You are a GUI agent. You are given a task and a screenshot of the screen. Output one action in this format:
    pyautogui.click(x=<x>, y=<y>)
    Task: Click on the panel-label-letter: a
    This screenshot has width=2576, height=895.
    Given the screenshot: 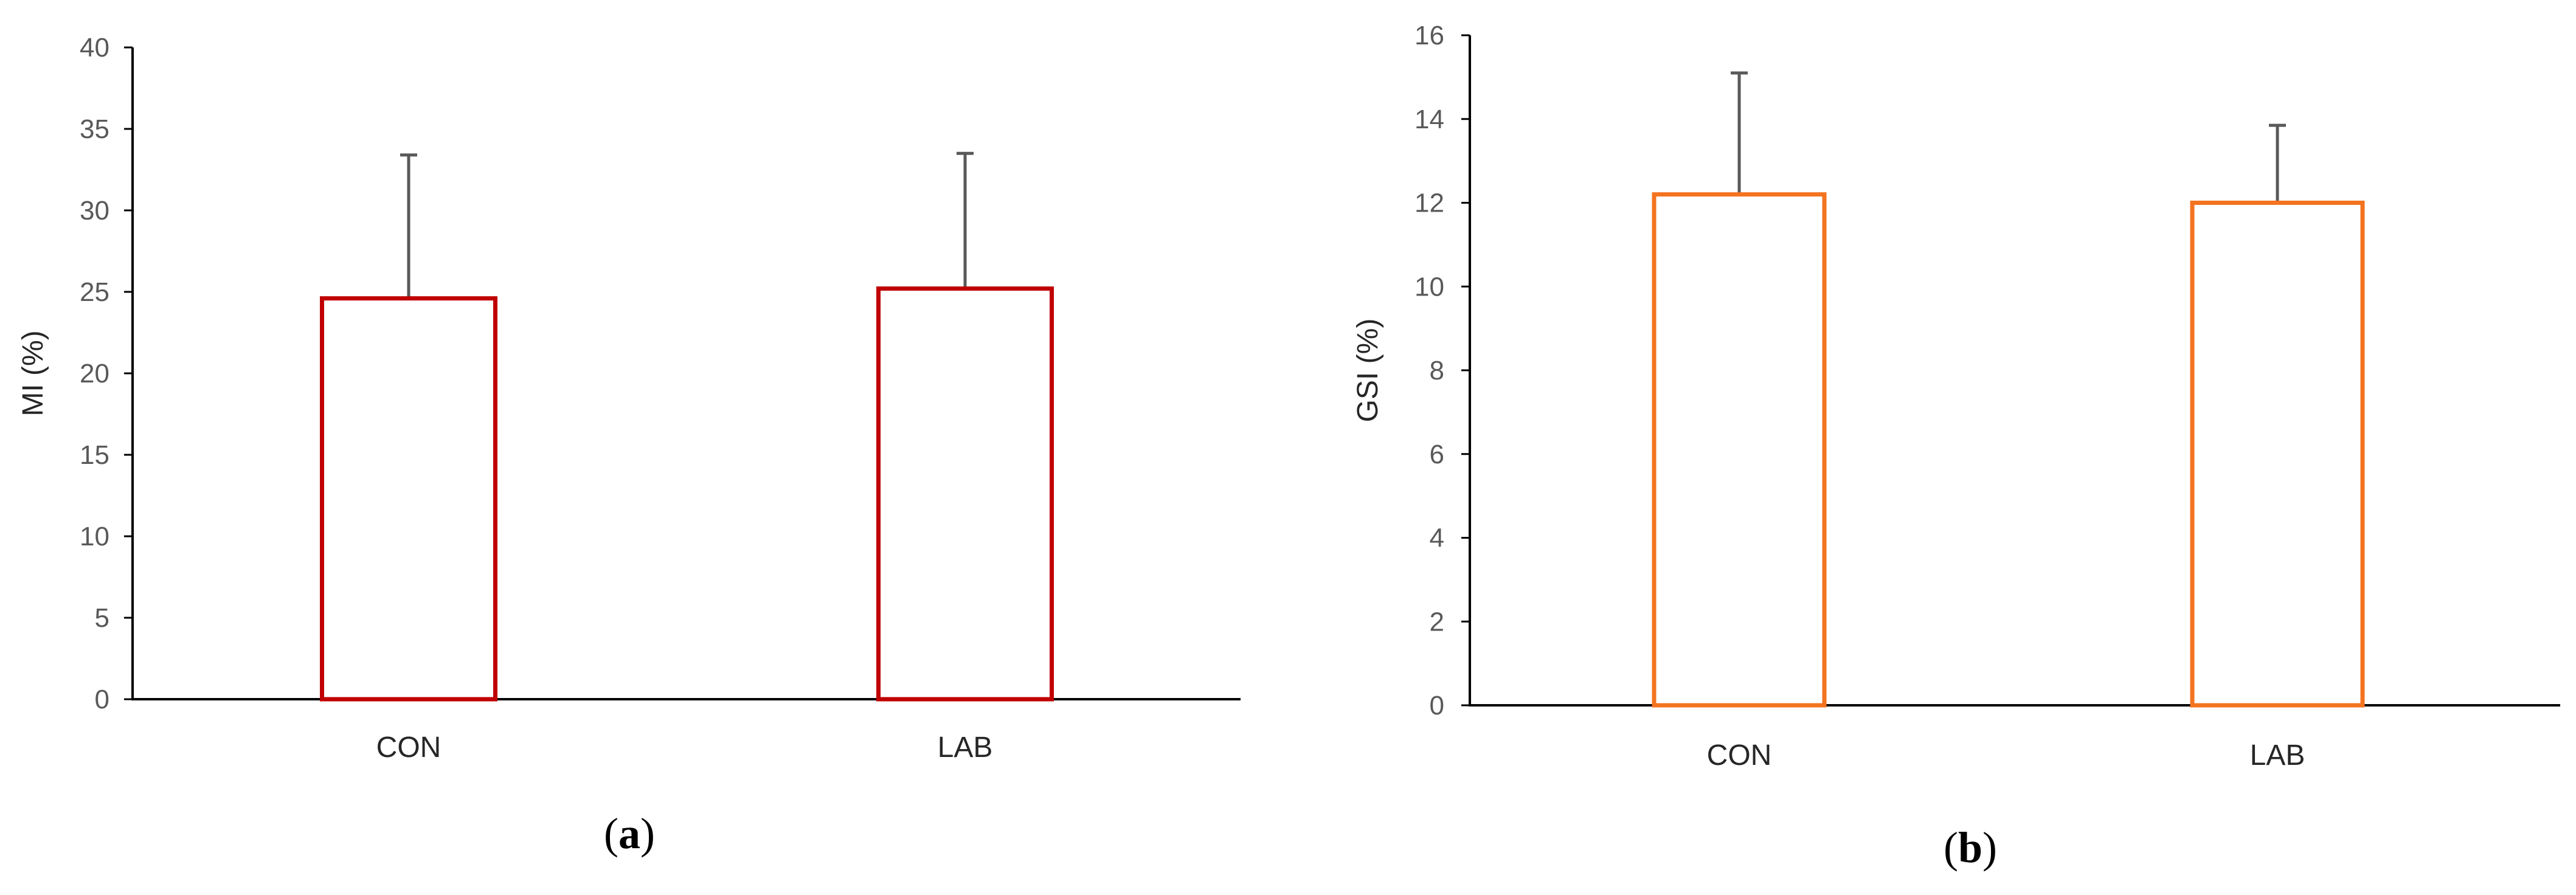 What is the action you would take?
    pyautogui.click(x=629, y=833)
    